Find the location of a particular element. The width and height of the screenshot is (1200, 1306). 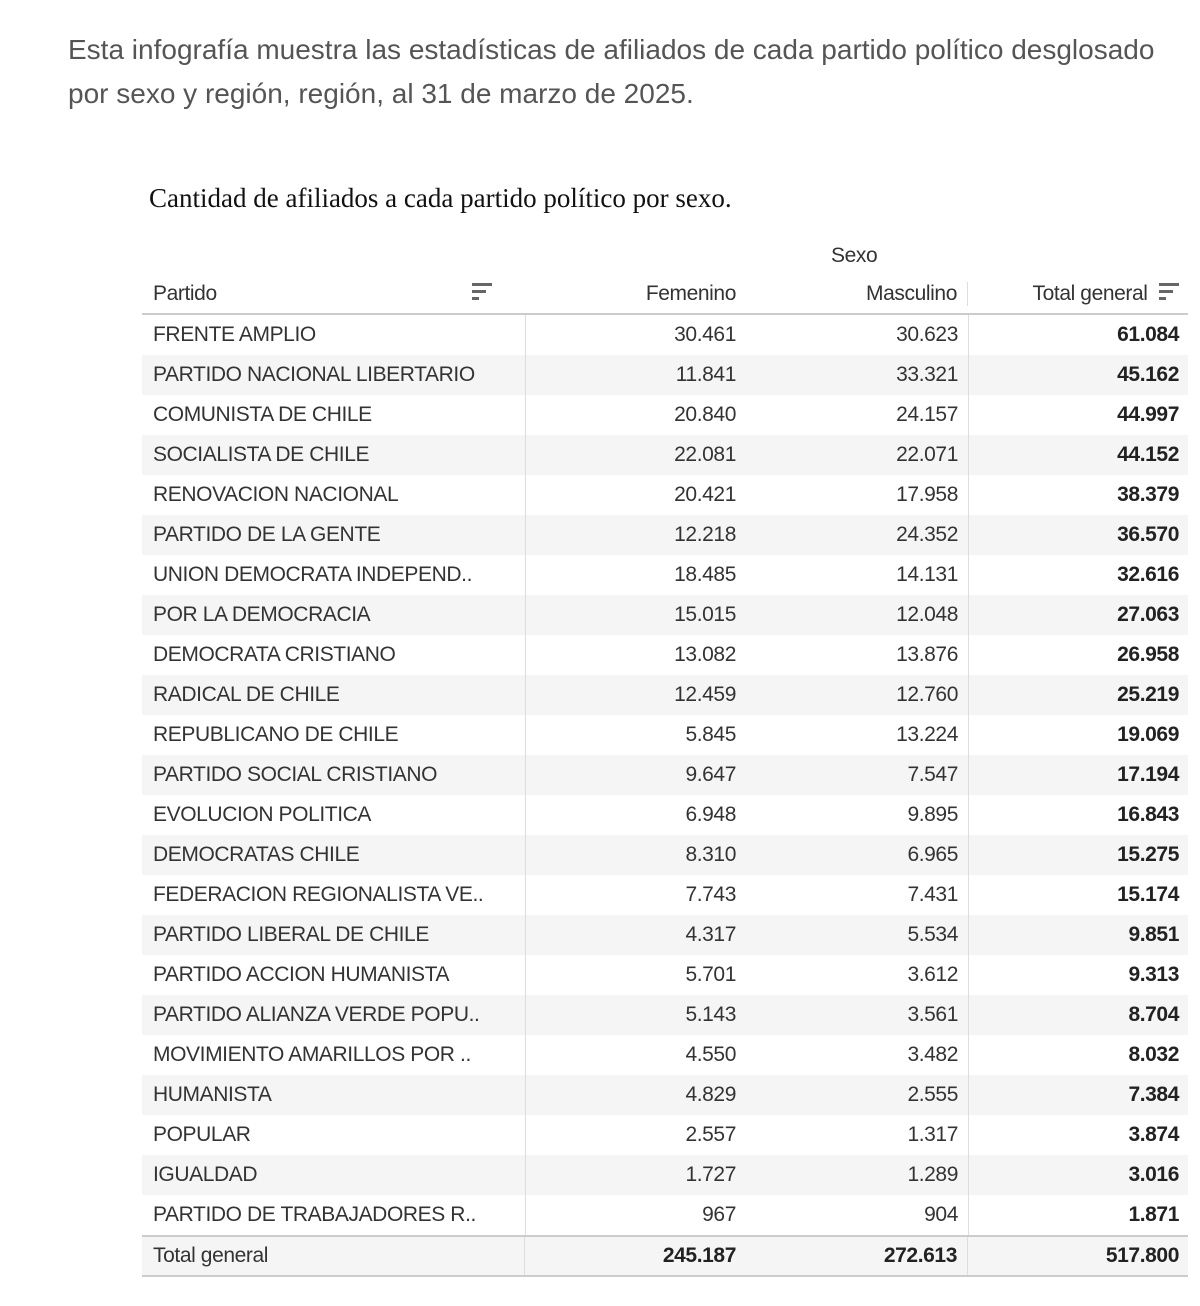

cell-masculino: 14.131 is located at coordinates (927, 574).